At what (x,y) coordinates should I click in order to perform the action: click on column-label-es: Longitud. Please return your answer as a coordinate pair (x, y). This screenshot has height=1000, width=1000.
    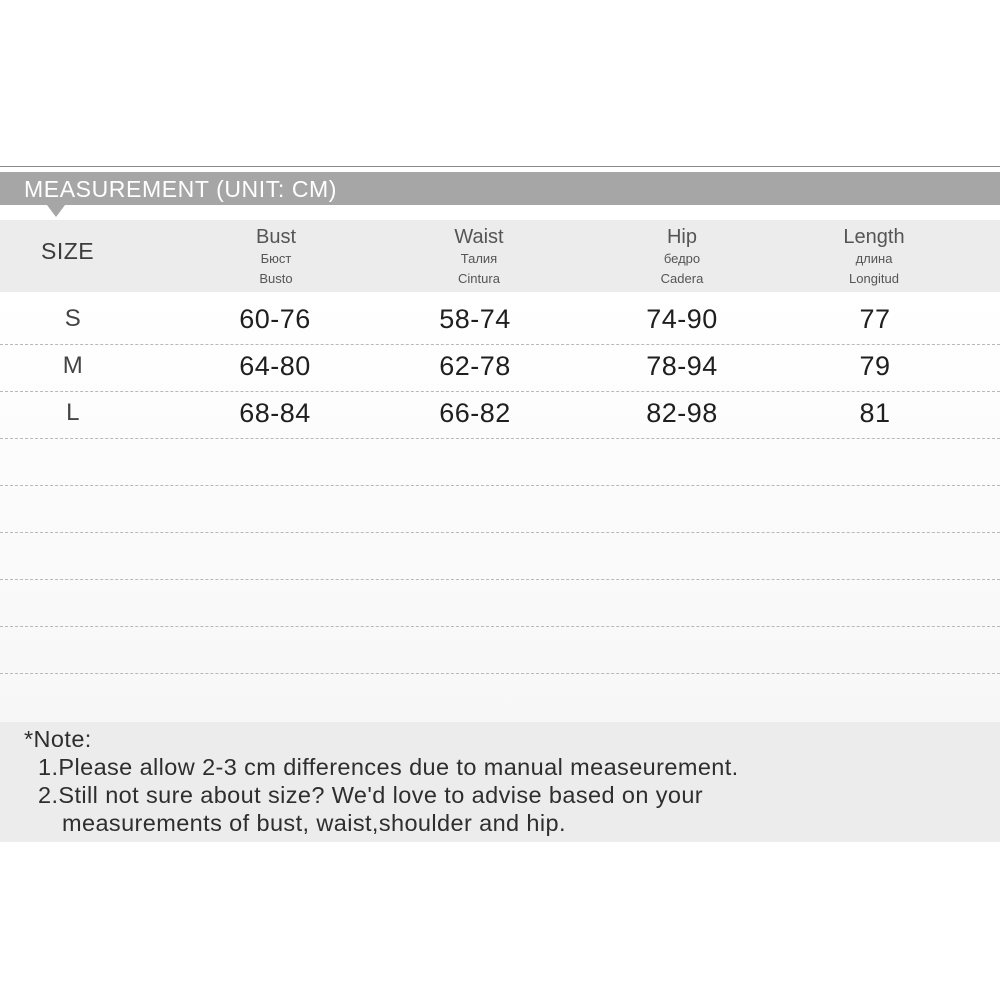
    Looking at the image, I should click on (874, 278).